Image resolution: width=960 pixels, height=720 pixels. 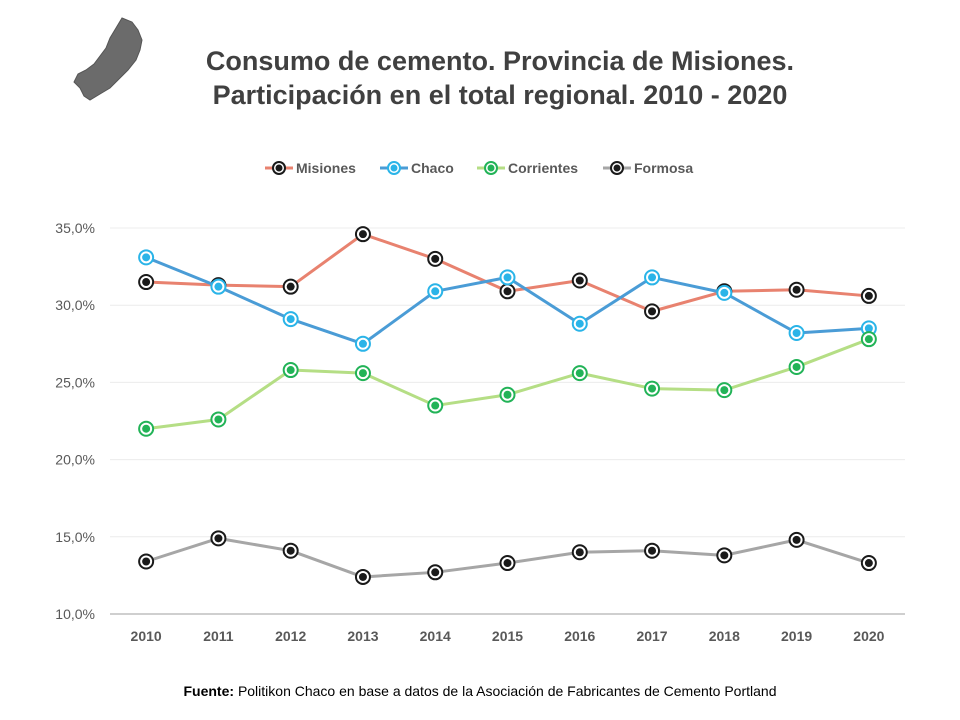 I want to click on source-label: Fuente:, so click(x=209, y=691).